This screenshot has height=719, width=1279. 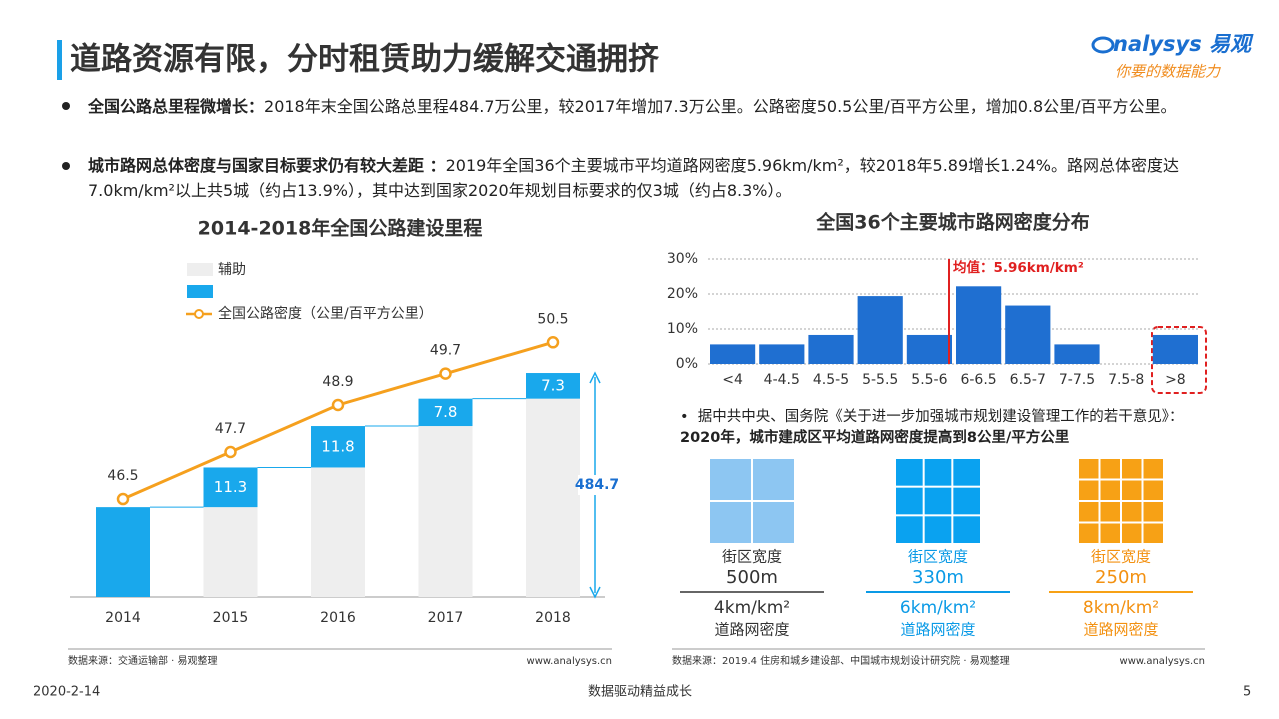 I want to click on block-size: 250m, so click(x=1121, y=577).